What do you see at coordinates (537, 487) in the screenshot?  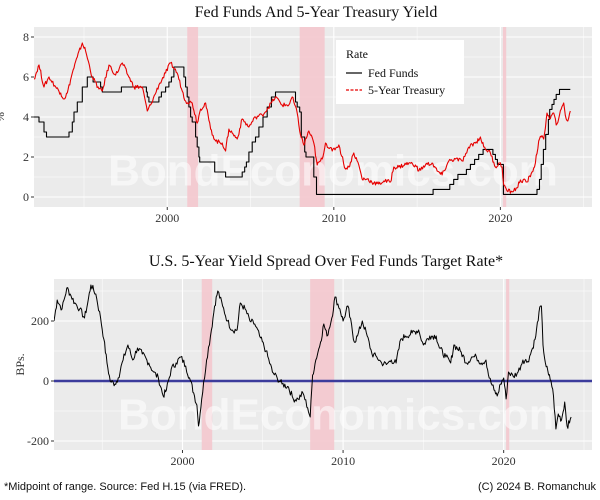 I see `footer-copyright: (C) 2024 B. Romanchuk` at bounding box center [537, 487].